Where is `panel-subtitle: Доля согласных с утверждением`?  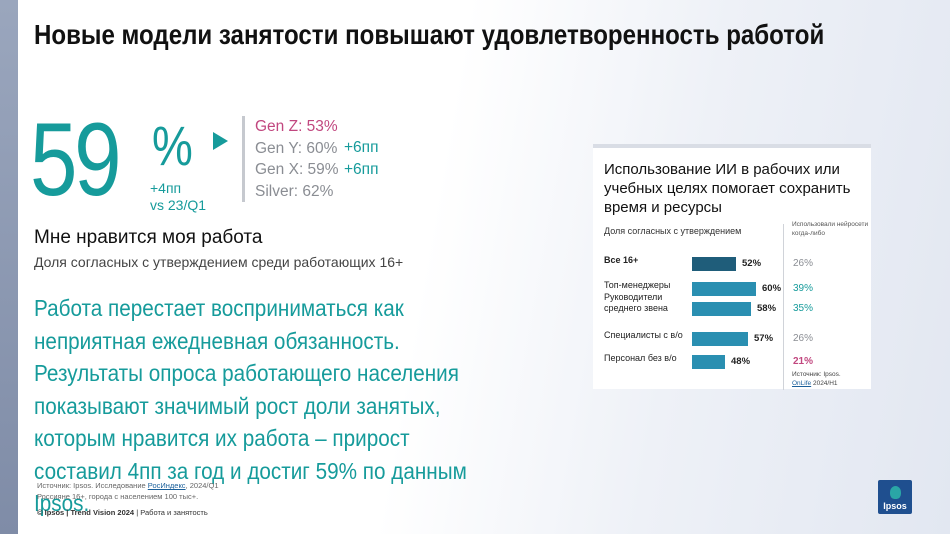 panel-subtitle: Доля согласных с утверждением is located at coordinates (673, 231).